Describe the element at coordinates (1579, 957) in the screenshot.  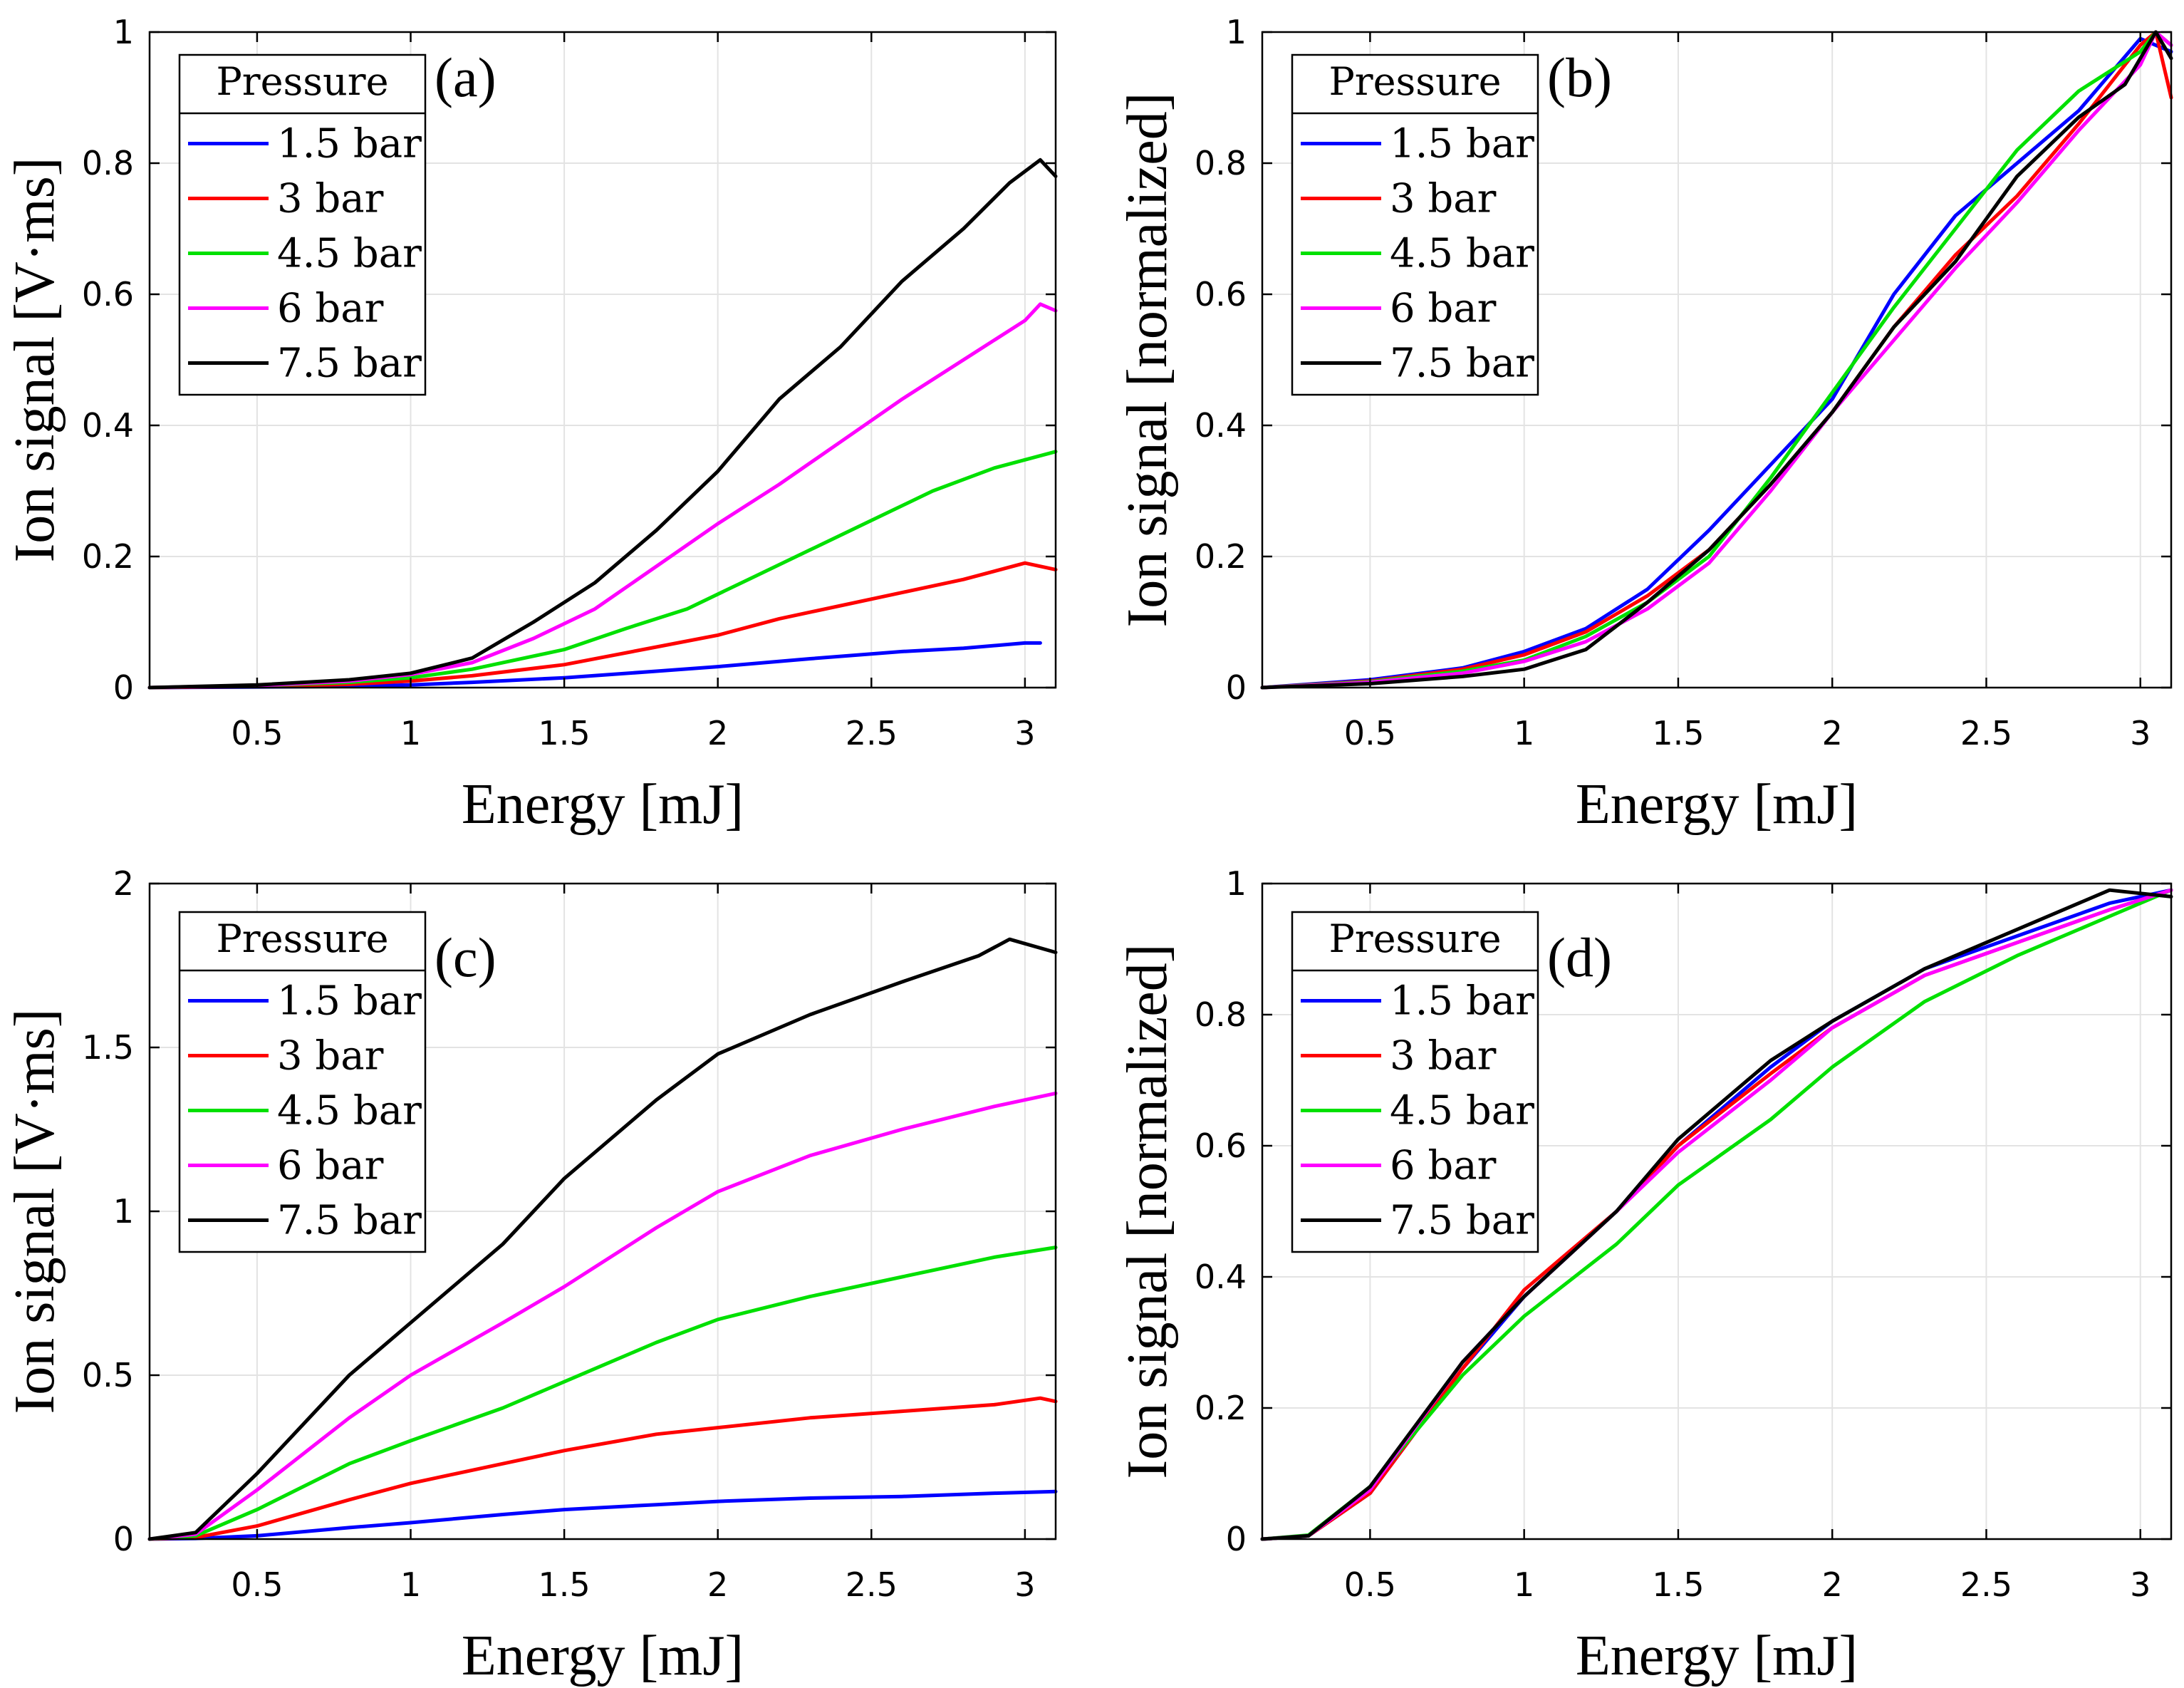
I see `panel-label: (d)` at that location.